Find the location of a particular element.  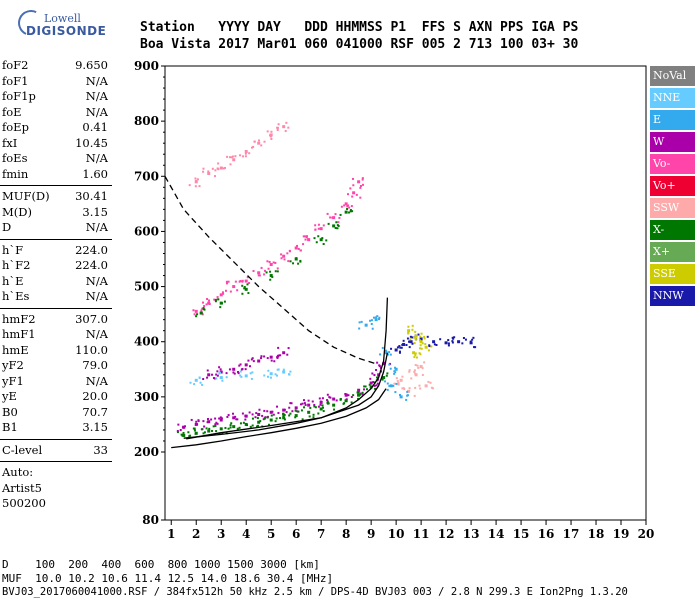

param-name: h`F2 is located at coordinates (16, 265).